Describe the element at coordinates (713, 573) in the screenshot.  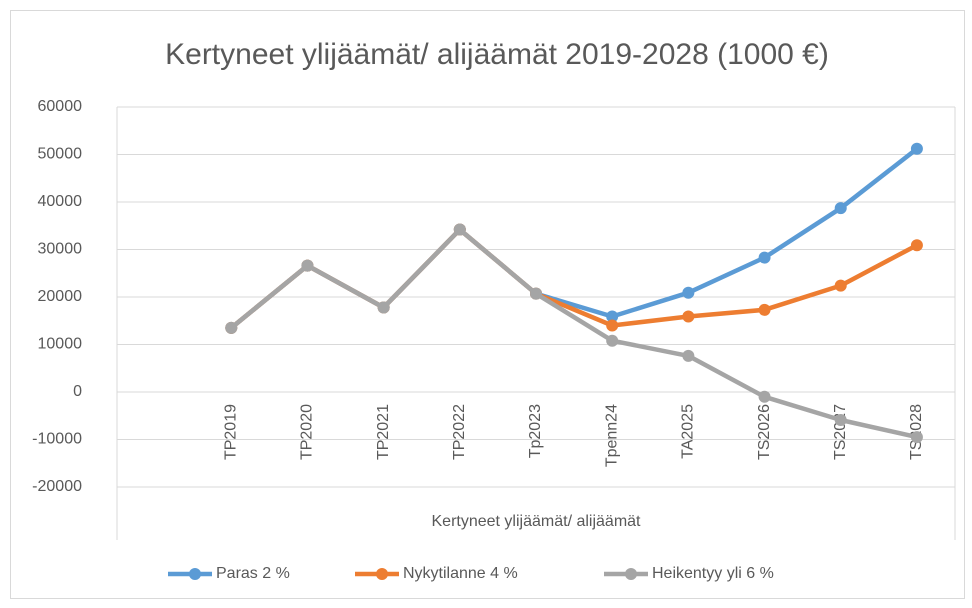
I see `legend-label: Heikentyy yli 6 %` at that location.